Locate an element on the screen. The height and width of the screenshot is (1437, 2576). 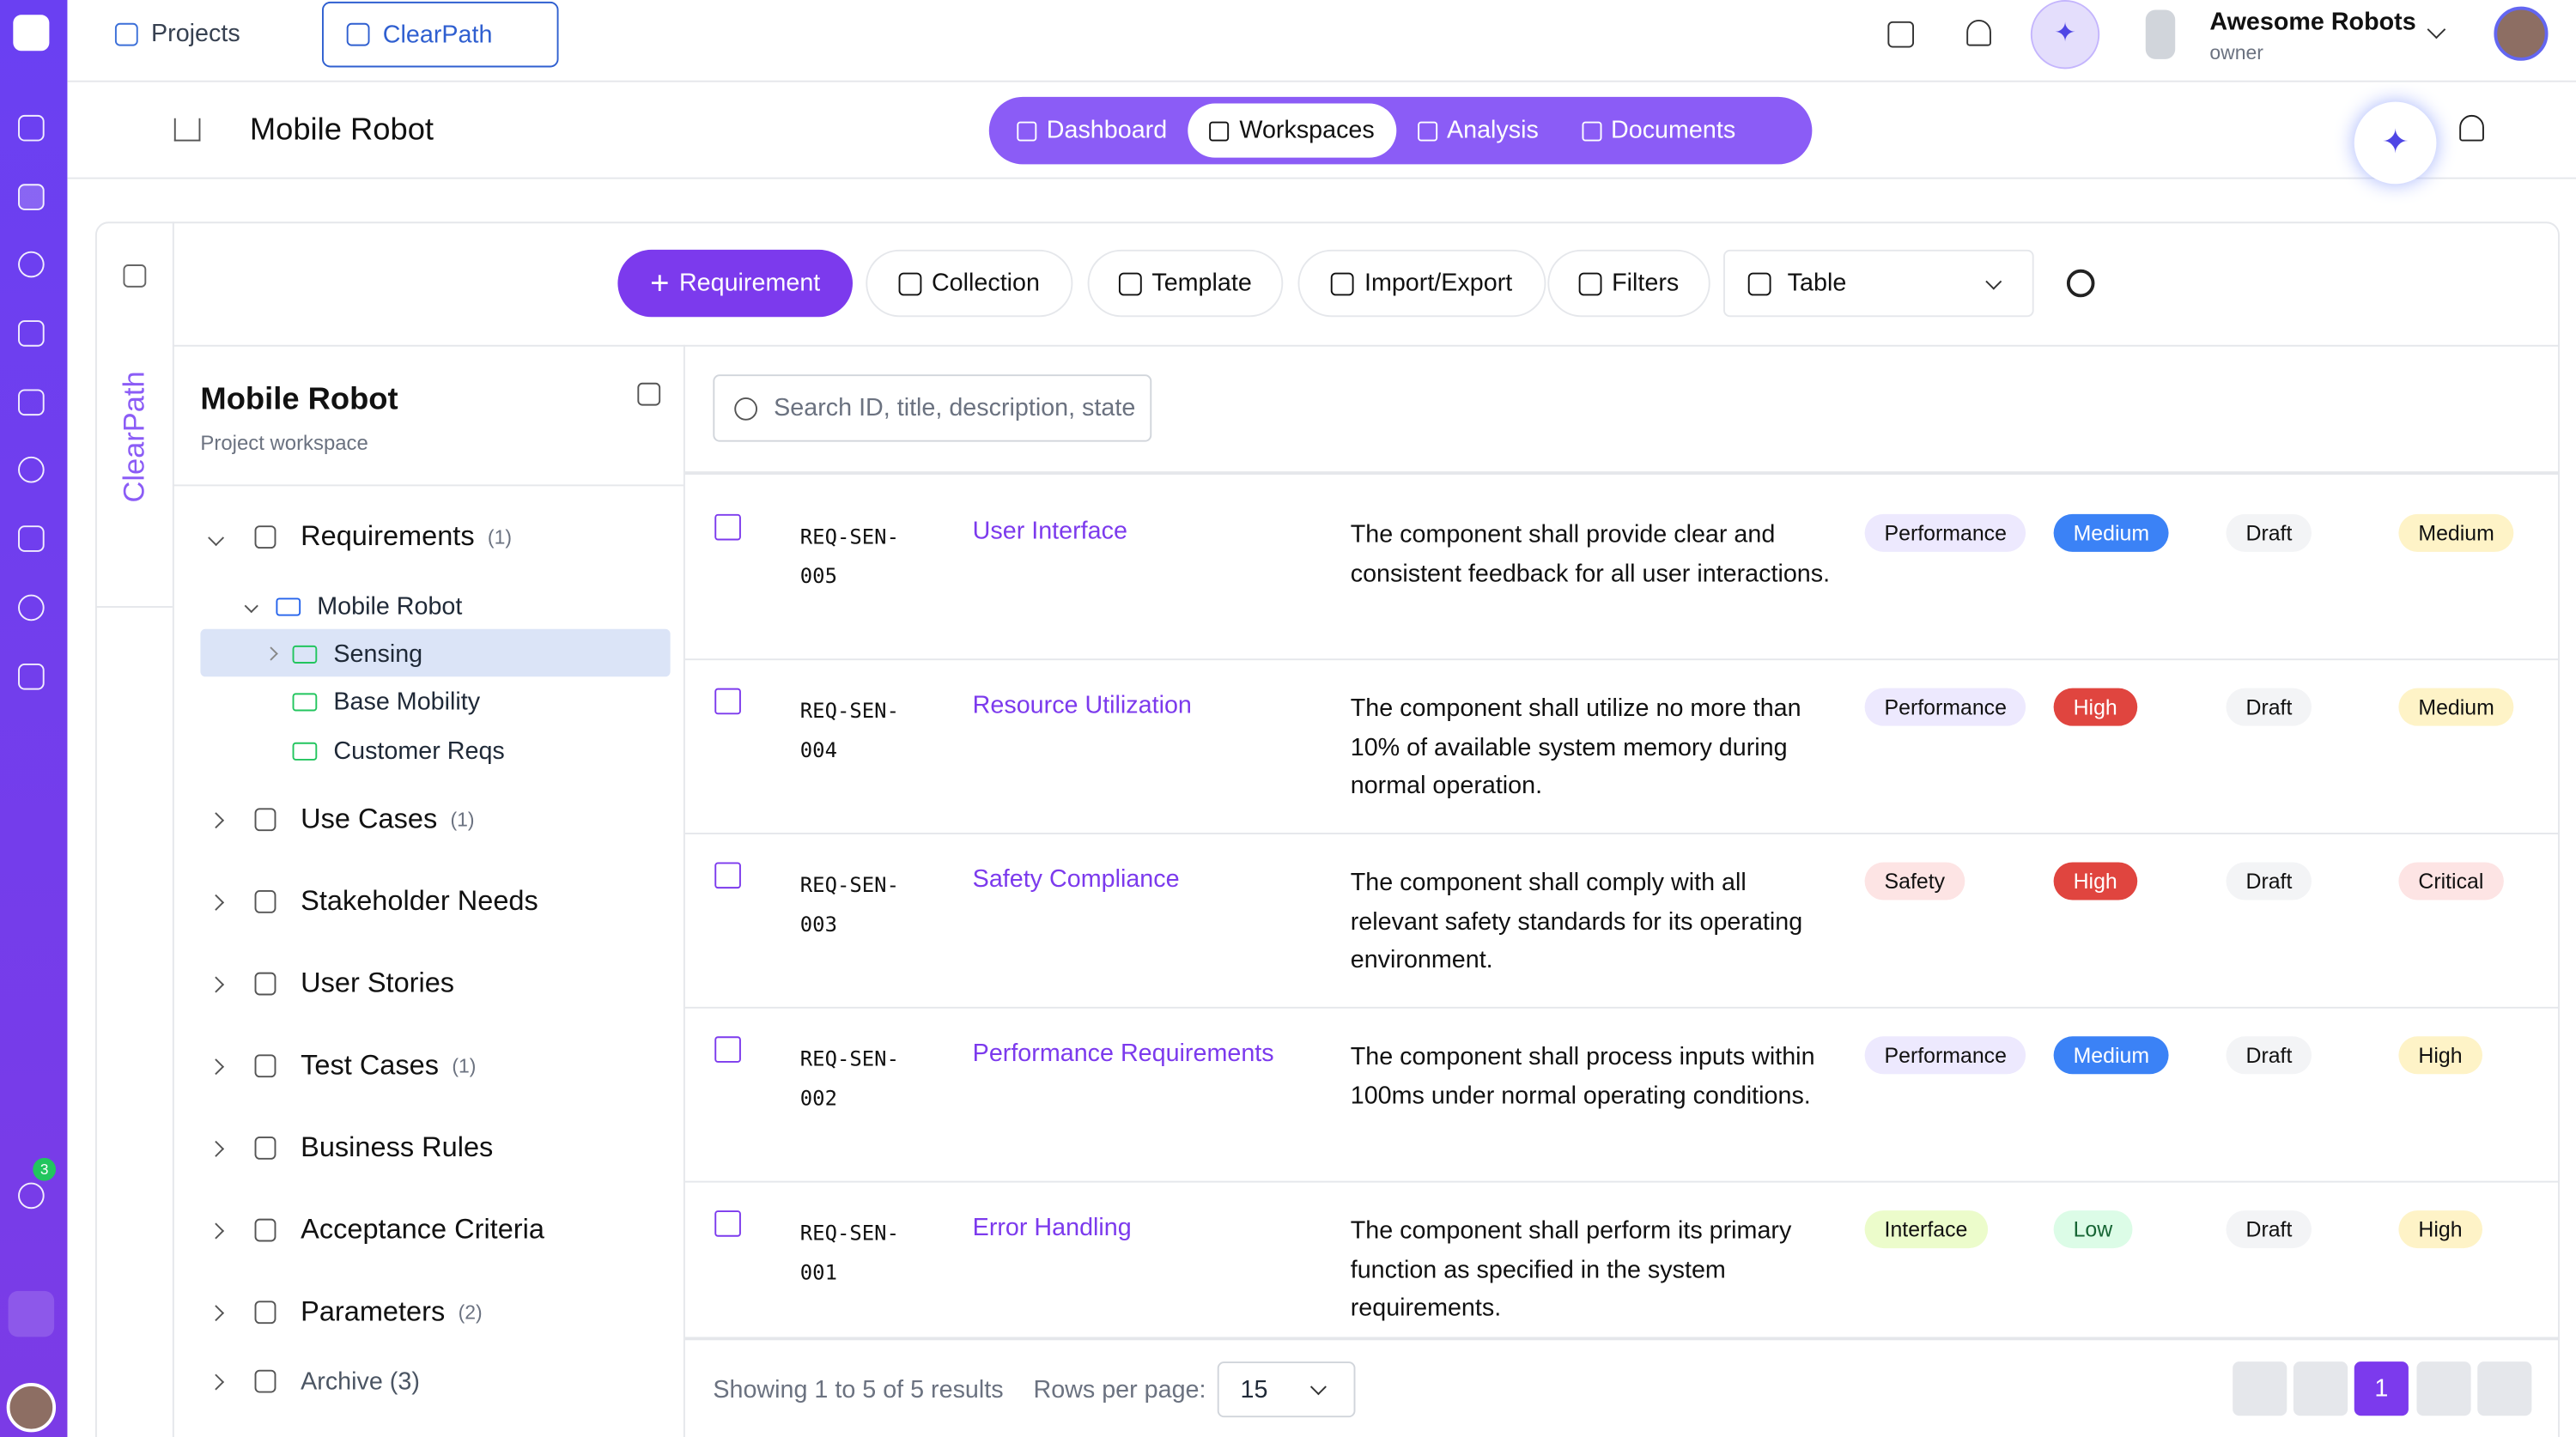
req-title: Resource Utilization is located at coordinates (1082, 705).